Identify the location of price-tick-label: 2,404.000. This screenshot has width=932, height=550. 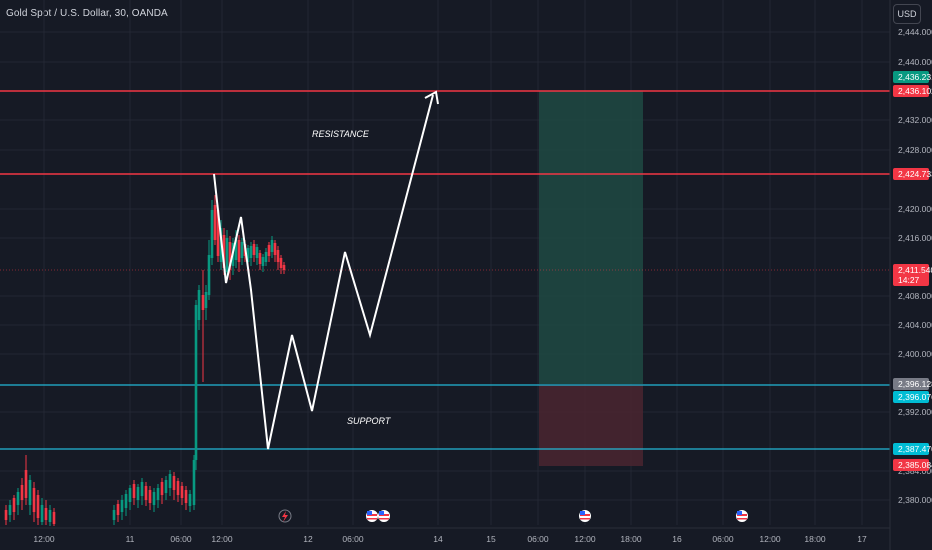
(915, 325).